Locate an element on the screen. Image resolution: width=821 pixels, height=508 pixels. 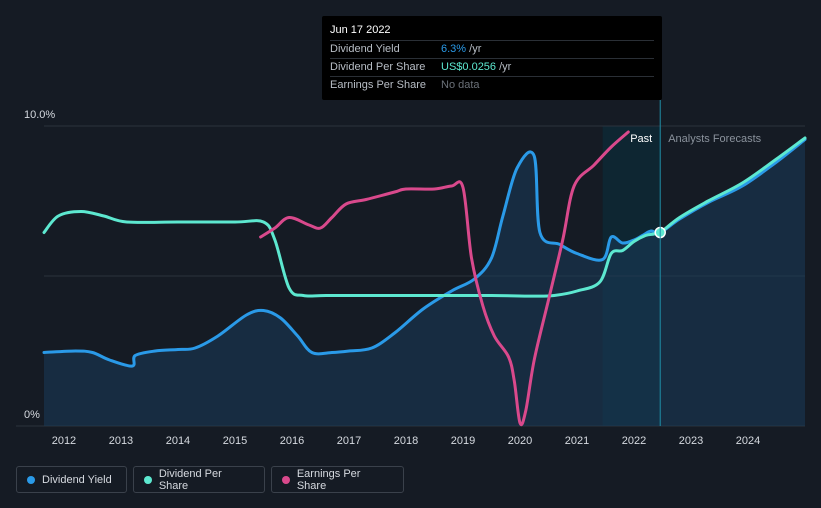
tooltip-label: Dividend Per Share is located at coordinates (378, 67).